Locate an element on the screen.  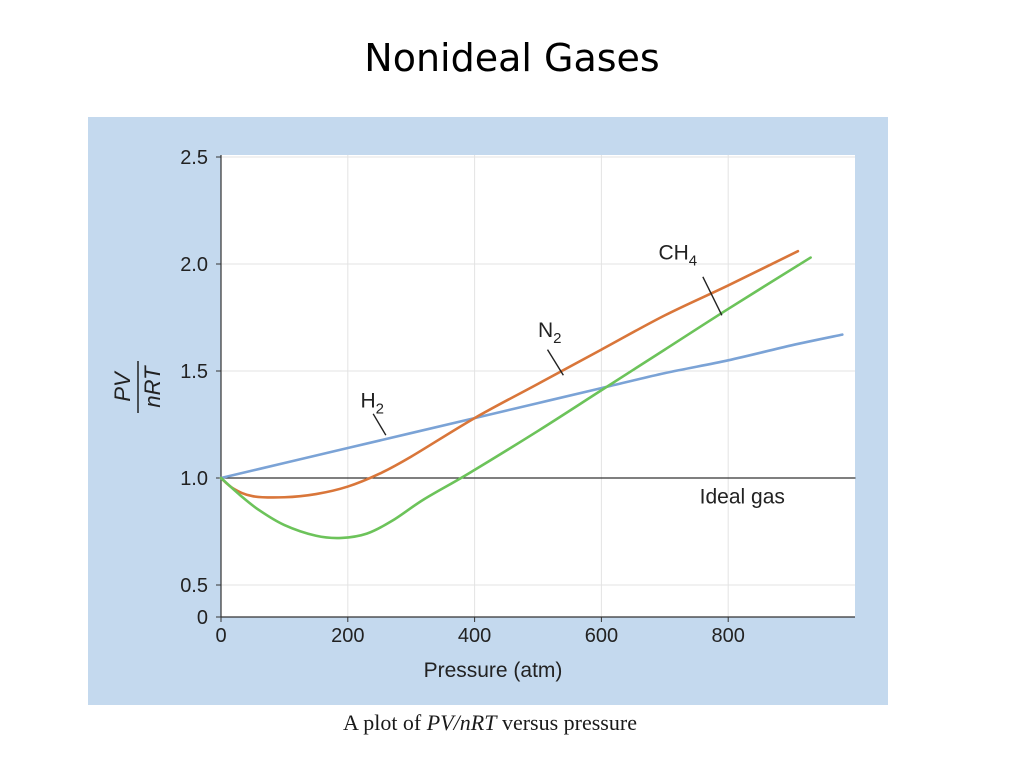
series-label-n2: N2 is located at coordinates (550, 333).